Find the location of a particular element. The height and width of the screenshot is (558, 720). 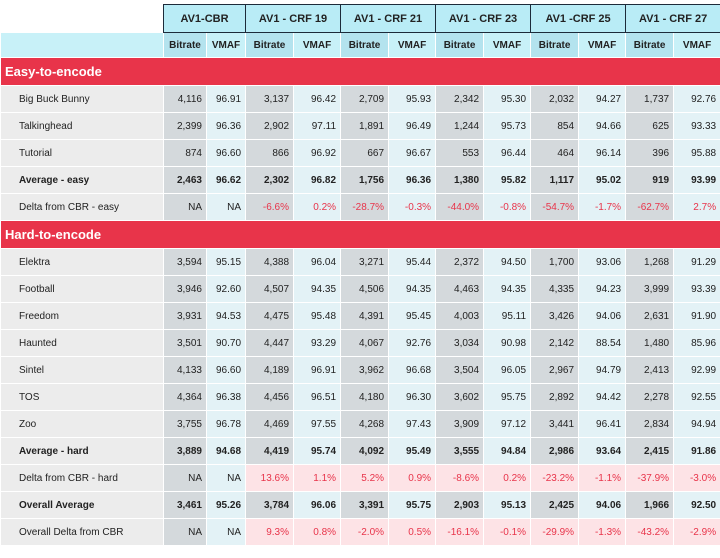

column-header: VMAF is located at coordinates (412, 45).